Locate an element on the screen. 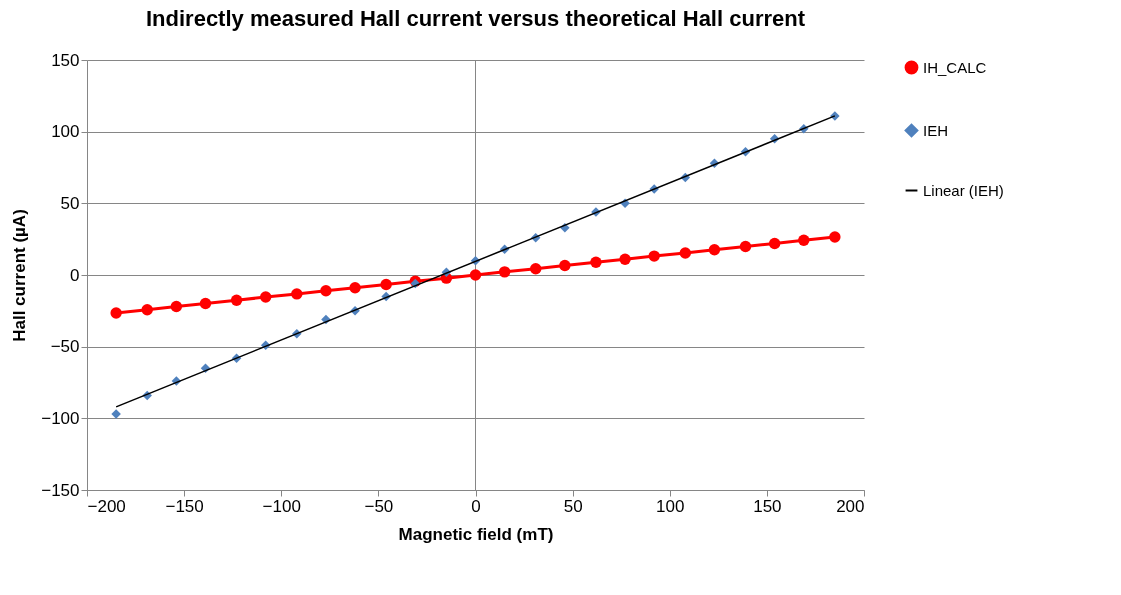 Image resolution: width=1121 pixels, height=595 pixels. x-tick-label: −200 is located at coordinates (106, 506).